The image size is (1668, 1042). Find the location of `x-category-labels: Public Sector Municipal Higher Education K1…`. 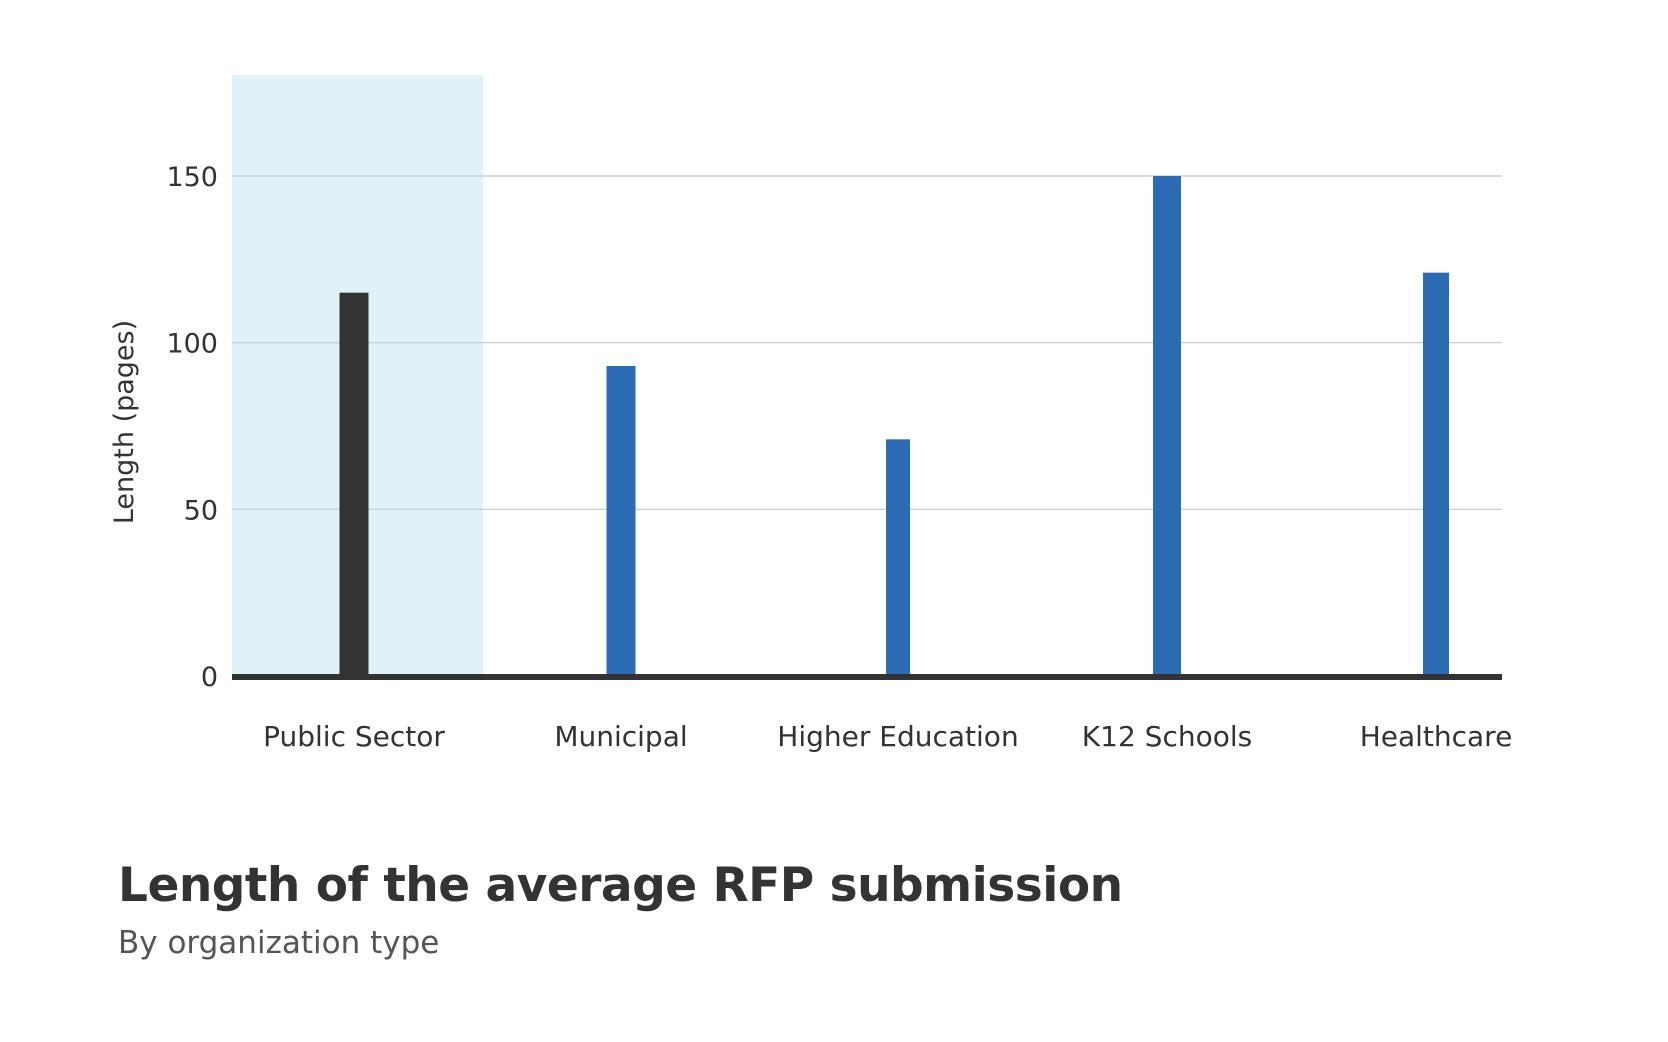

x-category-labels: Public Sector Municipal Higher Education K1… is located at coordinates (887, 736).